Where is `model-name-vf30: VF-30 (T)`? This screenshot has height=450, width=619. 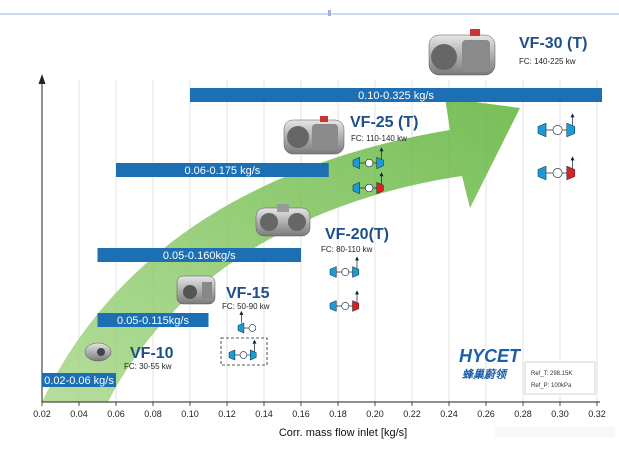
model-name-vf30: VF-30 (T) is located at coordinates (553, 43).